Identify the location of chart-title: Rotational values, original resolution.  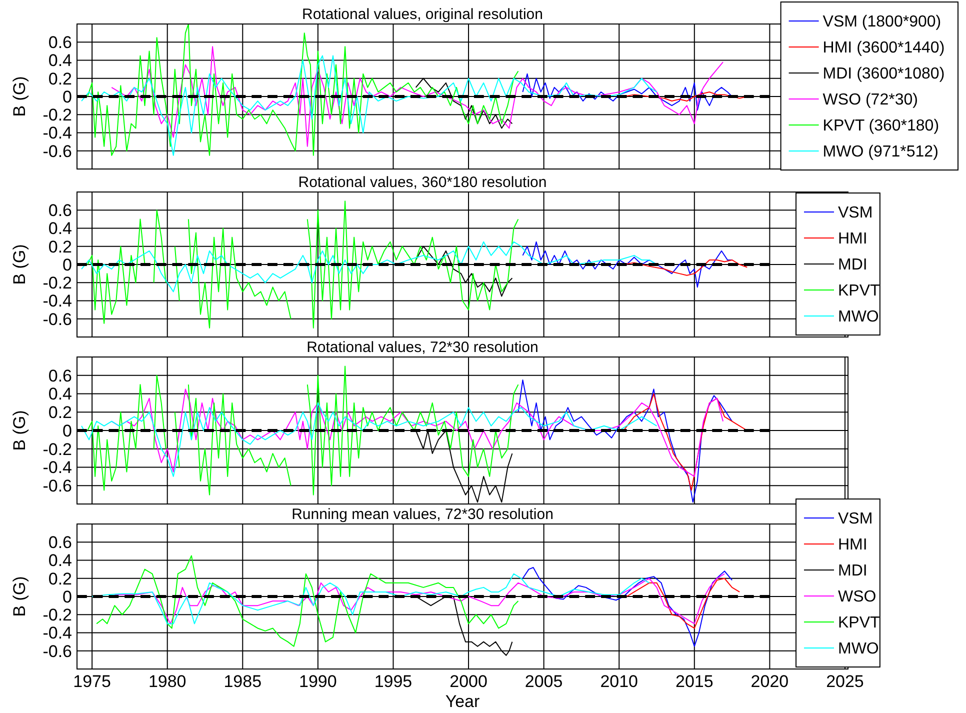
(422, 14).